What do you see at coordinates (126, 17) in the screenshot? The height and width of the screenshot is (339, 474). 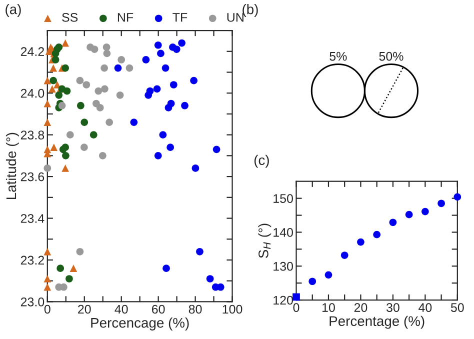 I see `legend-label: NF` at bounding box center [126, 17].